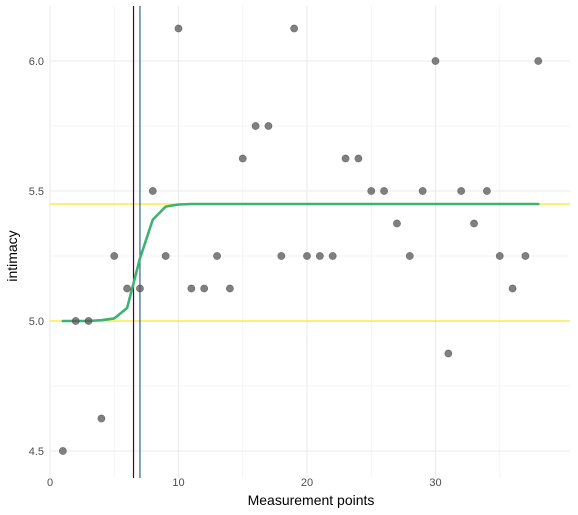  Describe the element at coordinates (435, 483) in the screenshot. I see `x-tick-label: 30` at that location.